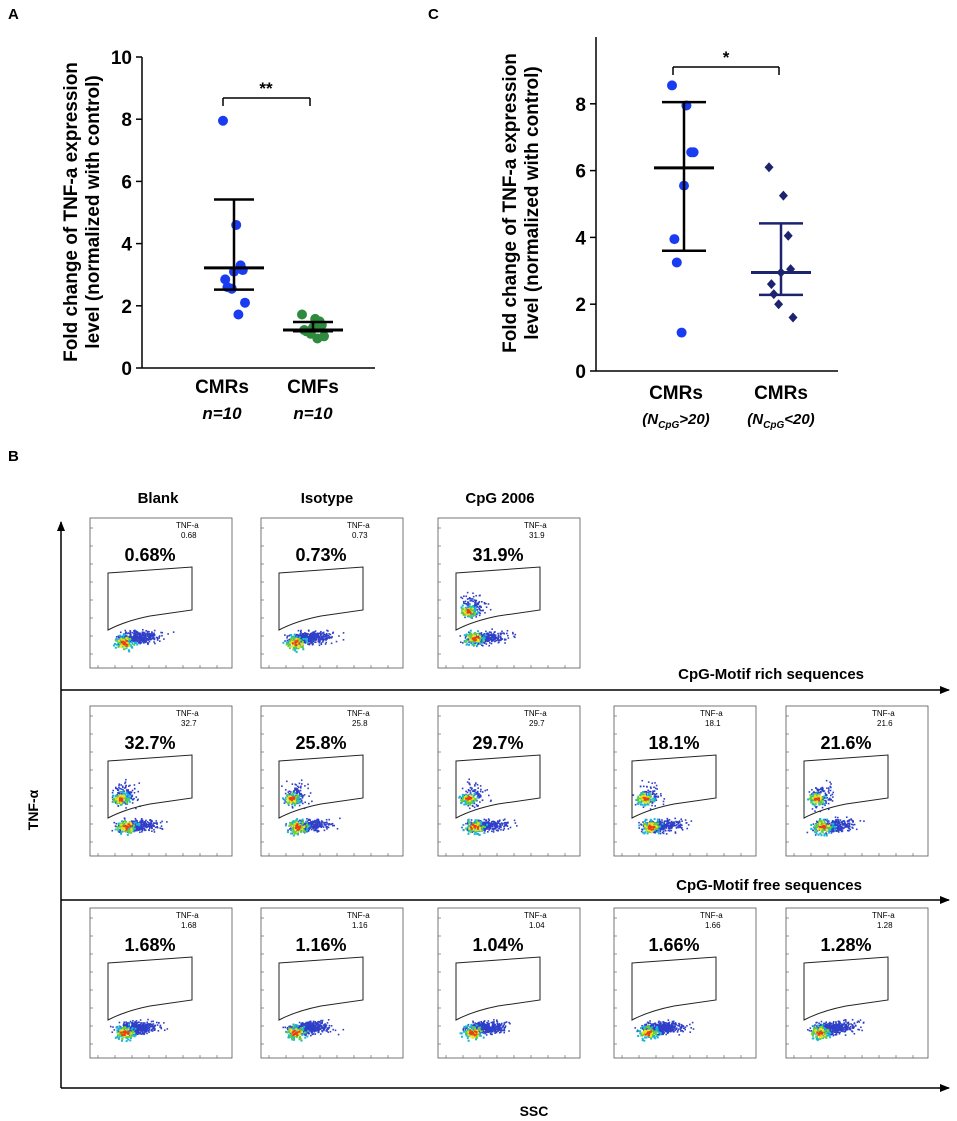  I want to click on flow-plot: TNF-a21.621.6%, so click(857, 781).